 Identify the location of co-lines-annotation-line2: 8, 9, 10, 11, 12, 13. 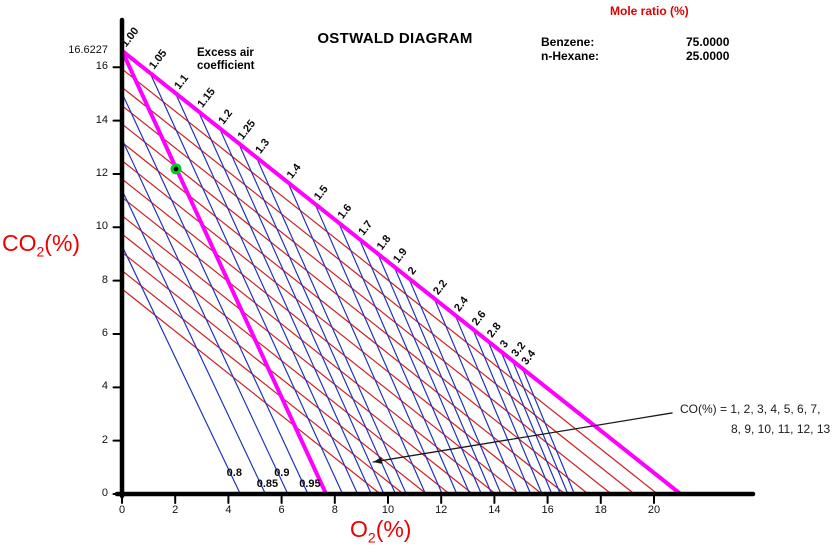
(781, 429).